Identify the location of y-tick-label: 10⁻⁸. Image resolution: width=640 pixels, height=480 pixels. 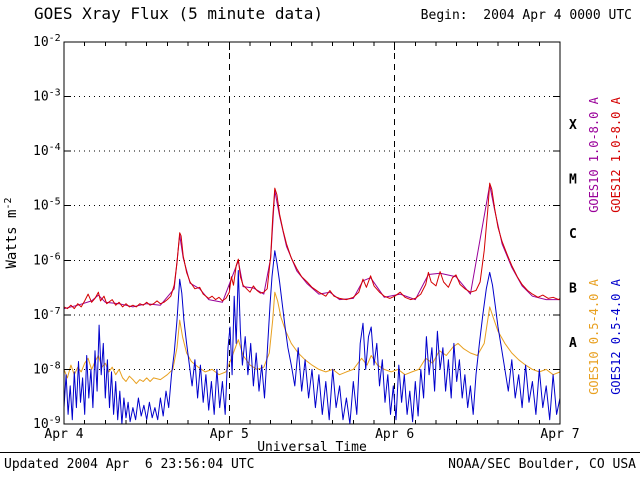
(47, 368).